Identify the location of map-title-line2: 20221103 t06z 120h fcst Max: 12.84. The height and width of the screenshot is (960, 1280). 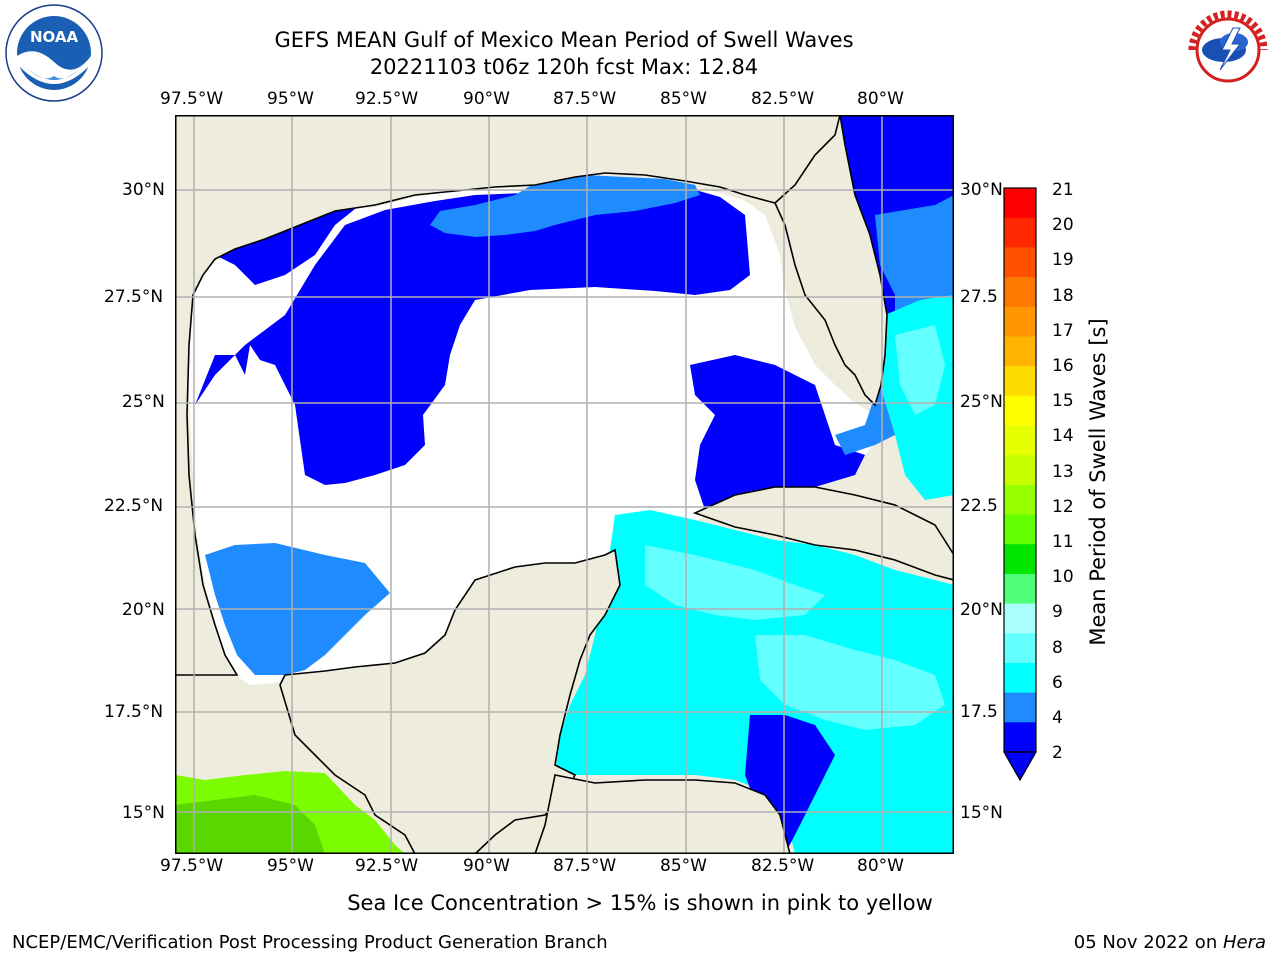
(564, 67).